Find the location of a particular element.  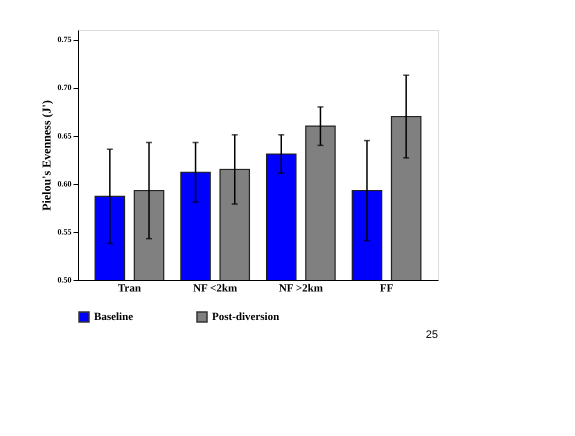

y-axis-title: Pielou's Evenness (J') is located at coordinates (47, 155).